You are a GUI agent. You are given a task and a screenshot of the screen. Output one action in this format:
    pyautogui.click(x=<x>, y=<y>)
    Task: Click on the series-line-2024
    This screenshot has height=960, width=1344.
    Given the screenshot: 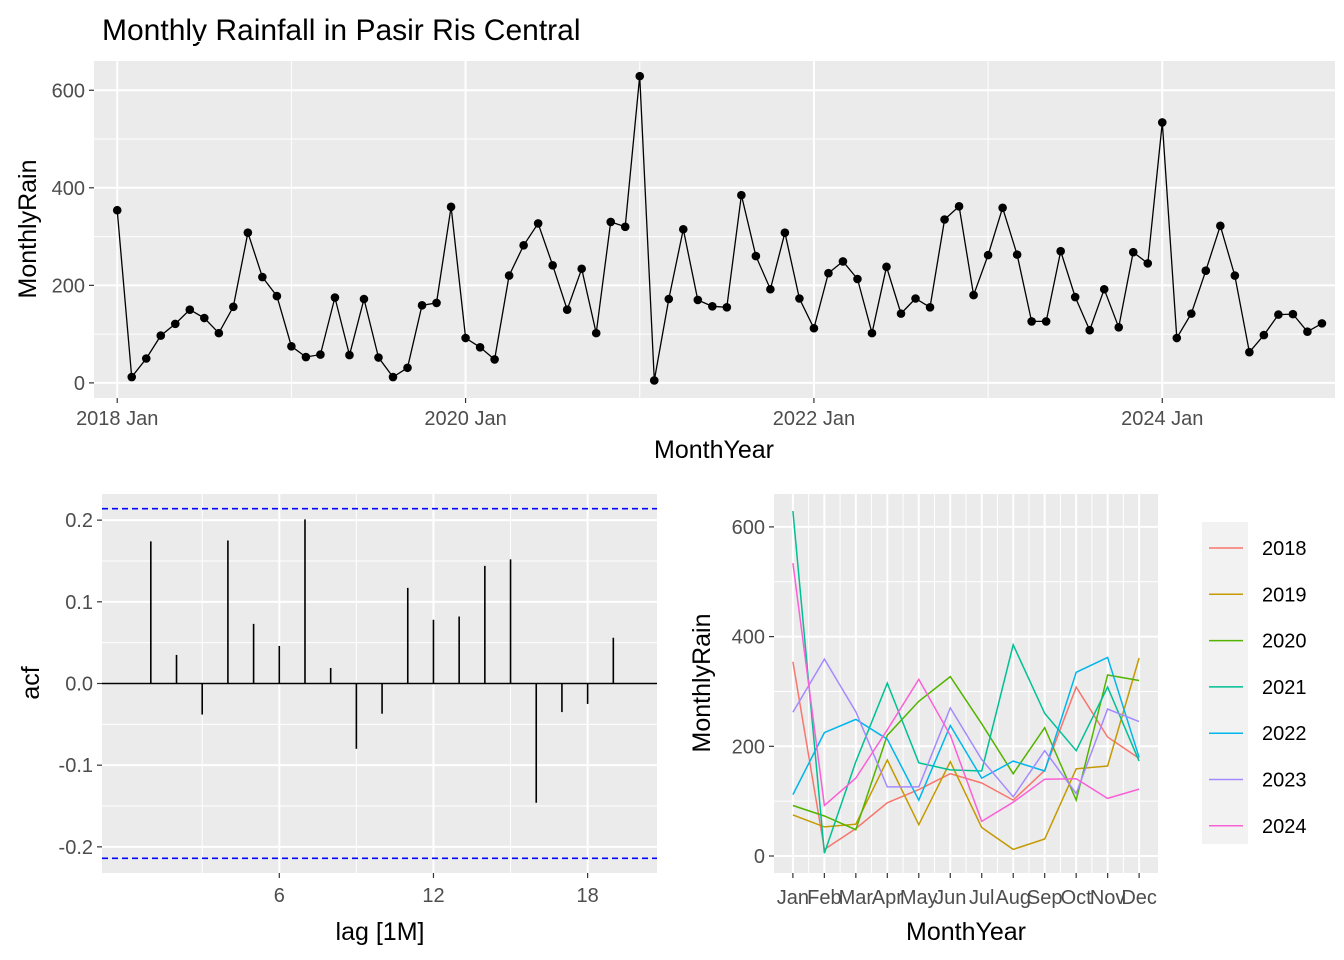 What is the action you would take?
    pyautogui.click(x=966, y=693)
    